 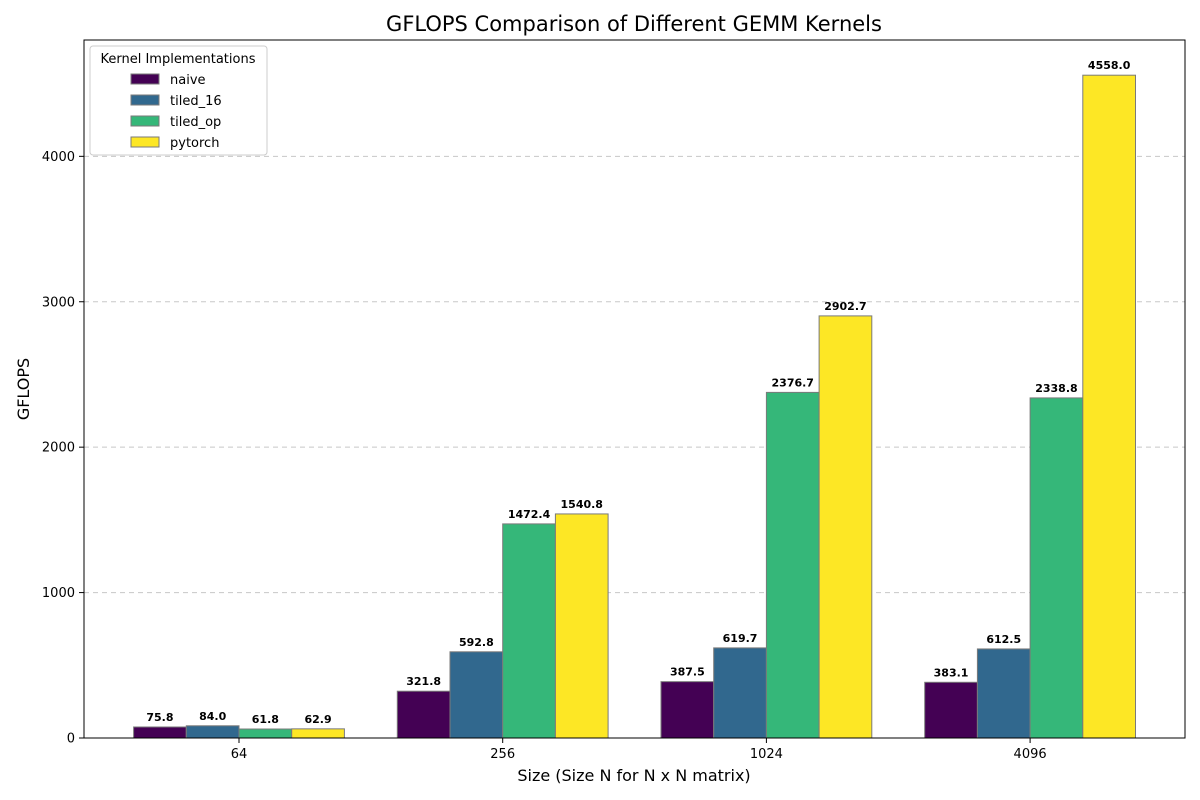 What do you see at coordinates (687, 672) in the screenshot?
I see `data-label-naive-1024: 387.5` at bounding box center [687, 672].